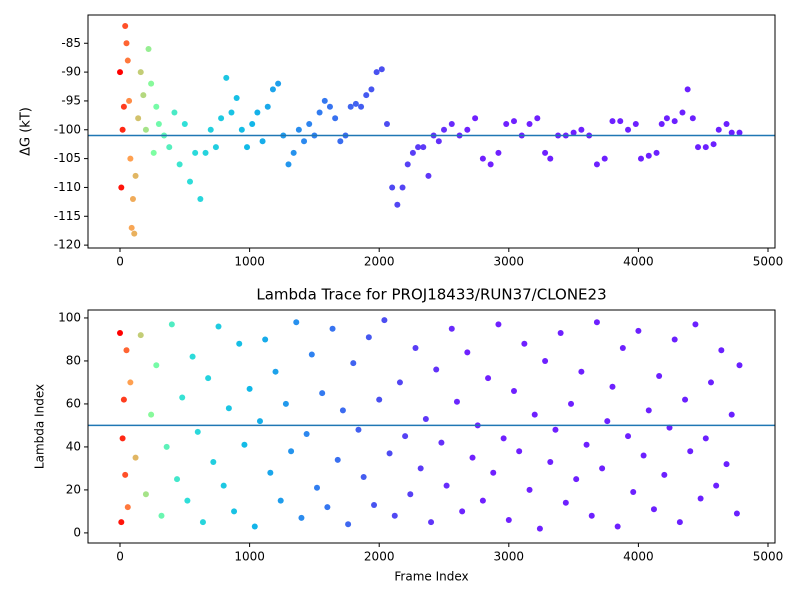  Describe the element at coordinates (120, 262) in the screenshot. I see `x-tick-label: 0` at that location.